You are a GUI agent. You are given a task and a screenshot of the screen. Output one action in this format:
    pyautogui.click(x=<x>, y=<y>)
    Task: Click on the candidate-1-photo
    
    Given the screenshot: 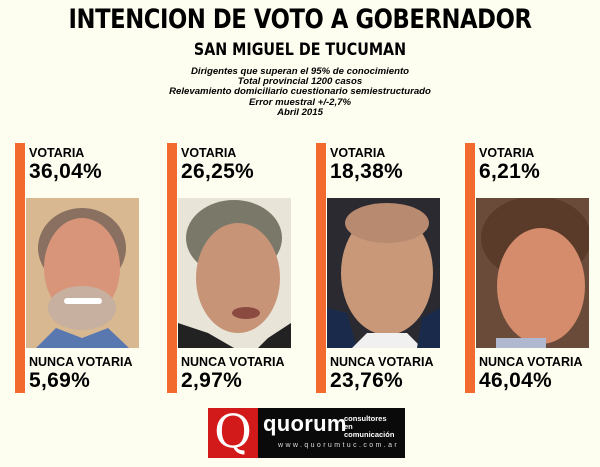 What is the action you would take?
    pyautogui.click(x=82, y=273)
    